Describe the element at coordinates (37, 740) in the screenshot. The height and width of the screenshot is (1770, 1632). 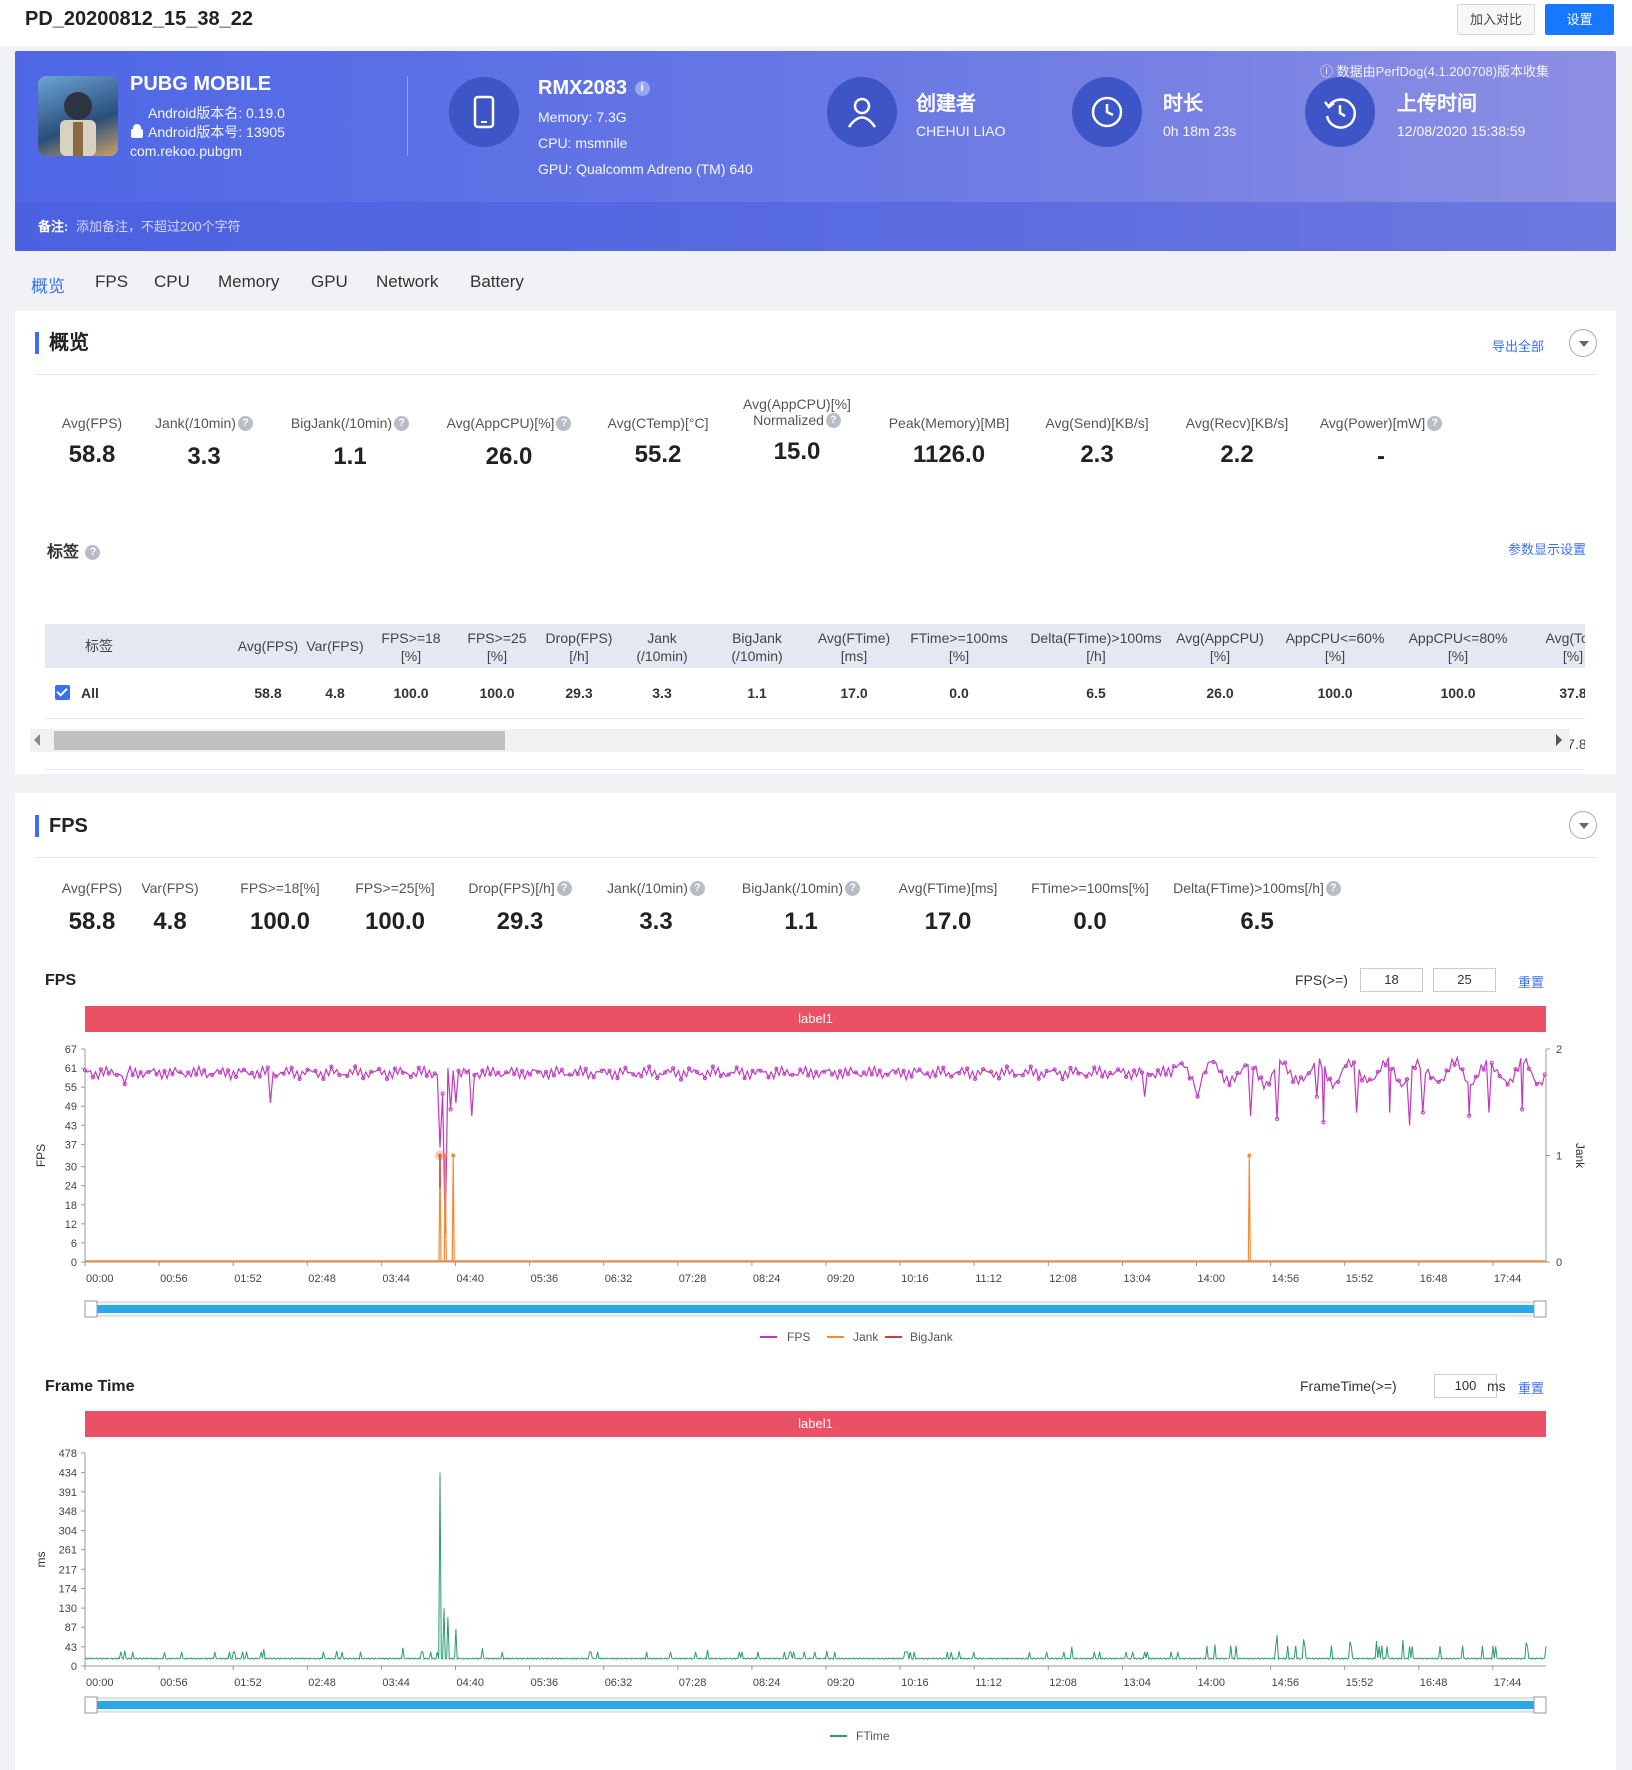
I see `scroll-left-icon` at that location.